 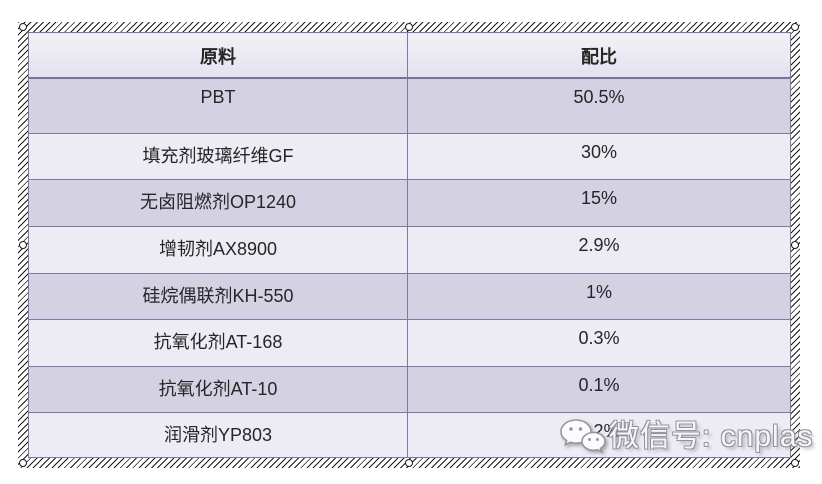 I want to click on ratio-cell: 50.5%, so click(x=599, y=105).